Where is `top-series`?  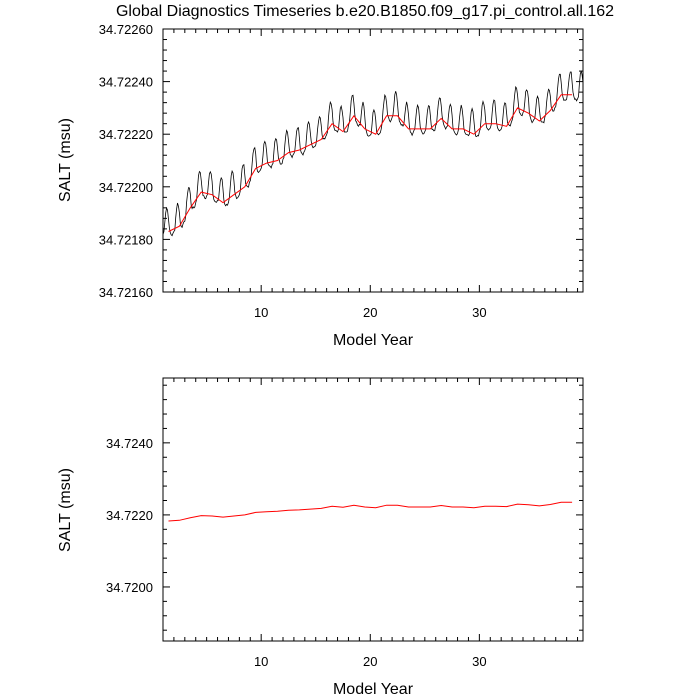 top-series is located at coordinates (373, 153).